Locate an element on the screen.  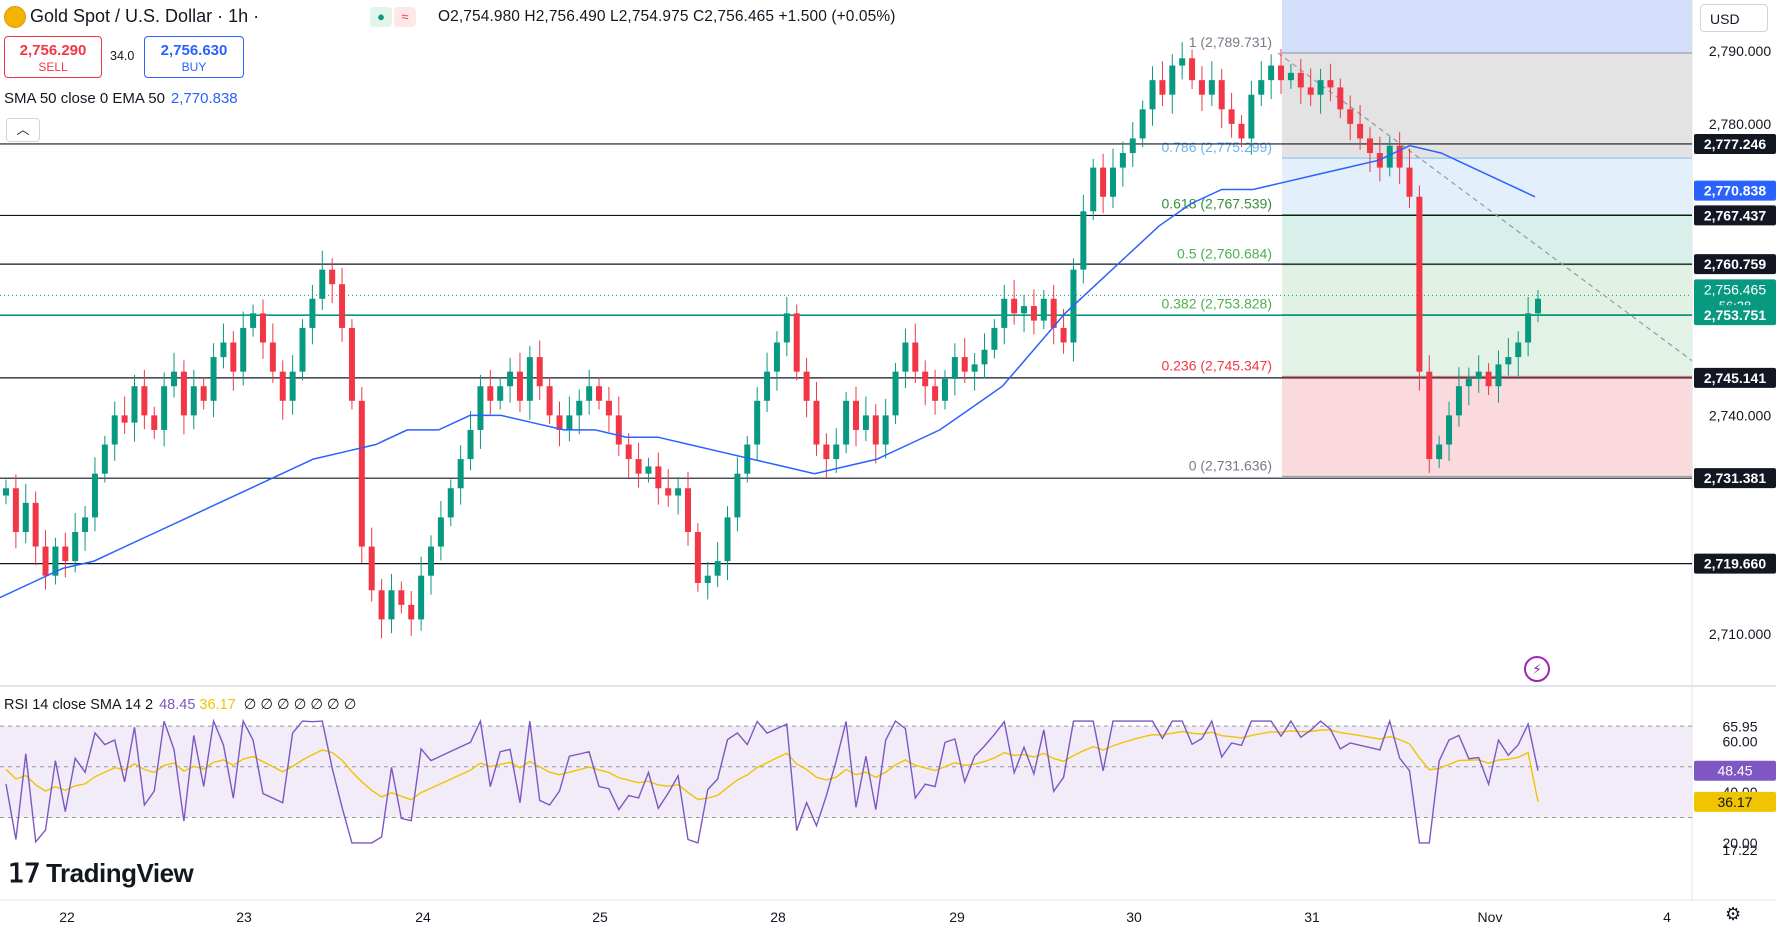
ema-label: SMA 50 close 0 EMA 50 is located at coordinates (84, 98).